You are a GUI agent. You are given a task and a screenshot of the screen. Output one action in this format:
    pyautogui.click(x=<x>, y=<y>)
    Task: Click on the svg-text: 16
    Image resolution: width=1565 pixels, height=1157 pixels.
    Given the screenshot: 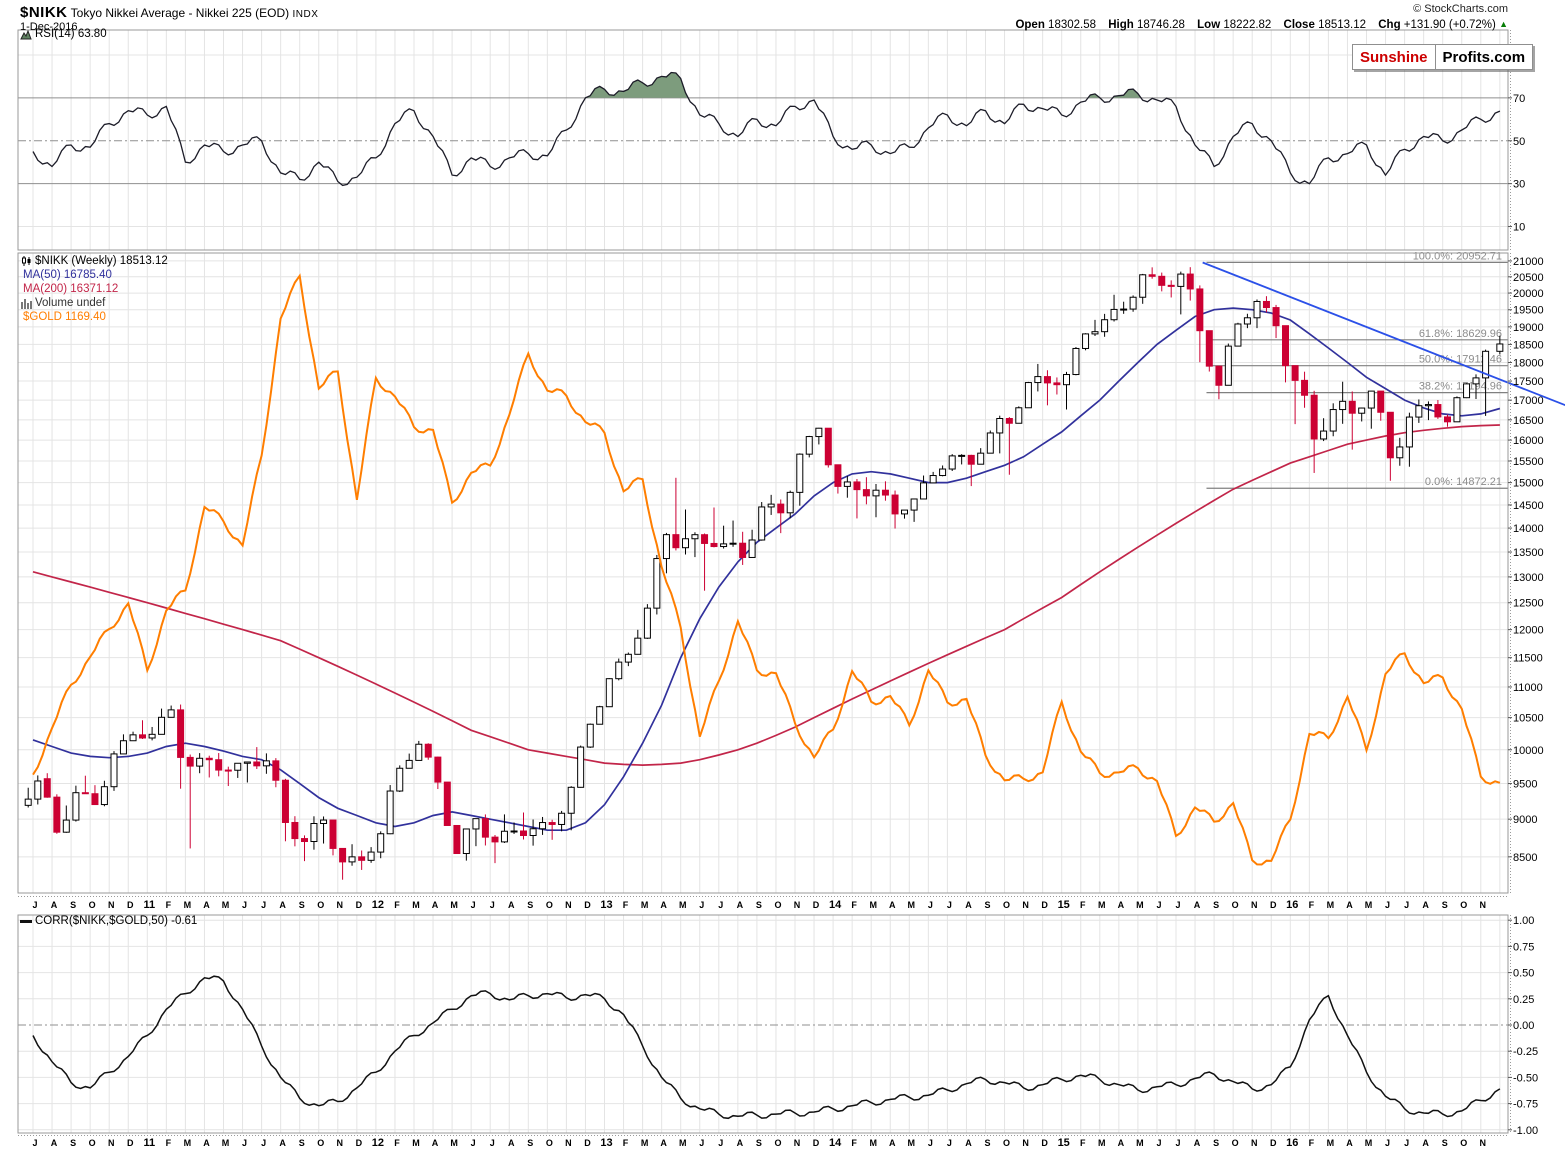 What is the action you would take?
    pyautogui.click(x=1292, y=905)
    